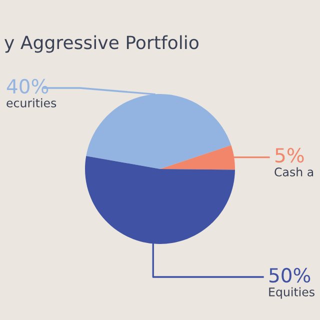 This screenshot has width=320, height=320. Describe the element at coordinates (31, 103) in the screenshot. I see `slice-label: ecurities` at that location.